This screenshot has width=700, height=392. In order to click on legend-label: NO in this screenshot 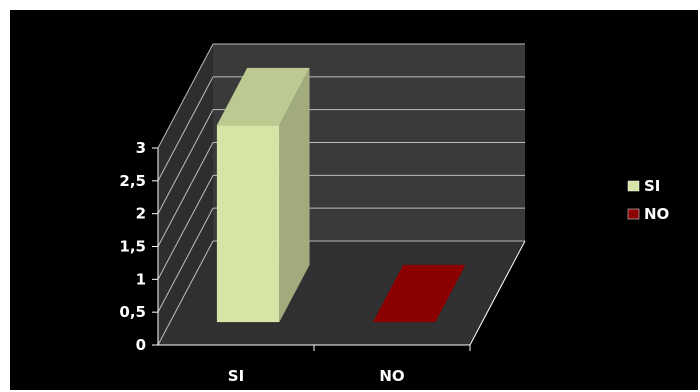, I will do `click(656, 214)`.